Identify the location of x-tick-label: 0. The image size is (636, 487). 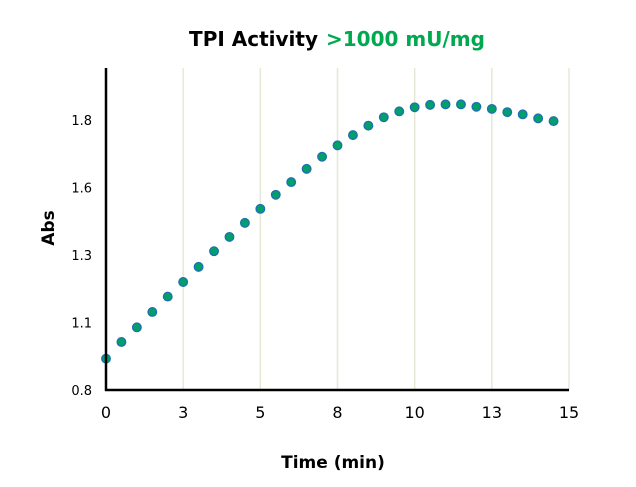
(106, 412).